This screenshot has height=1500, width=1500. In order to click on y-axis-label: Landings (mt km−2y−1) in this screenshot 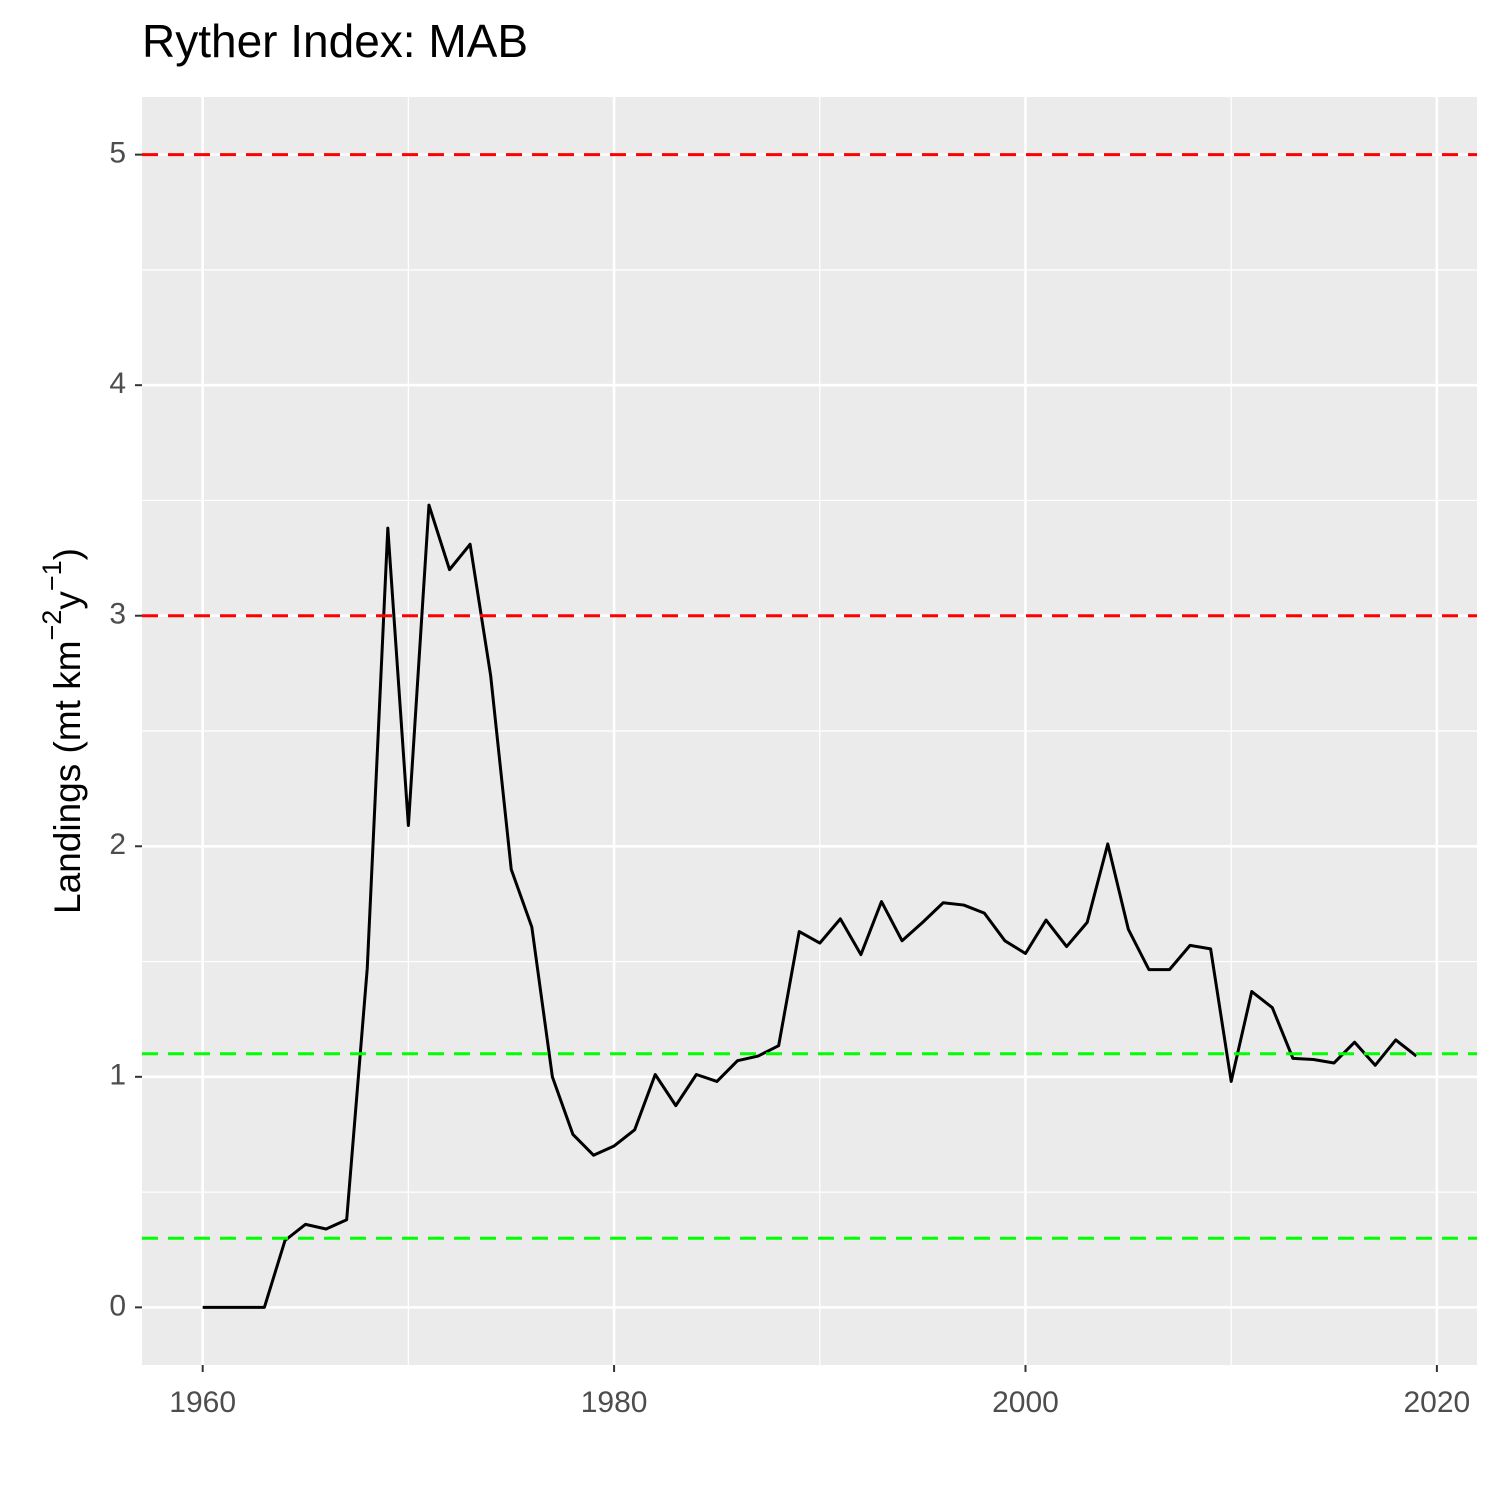, I will do `click(62, 731)`.